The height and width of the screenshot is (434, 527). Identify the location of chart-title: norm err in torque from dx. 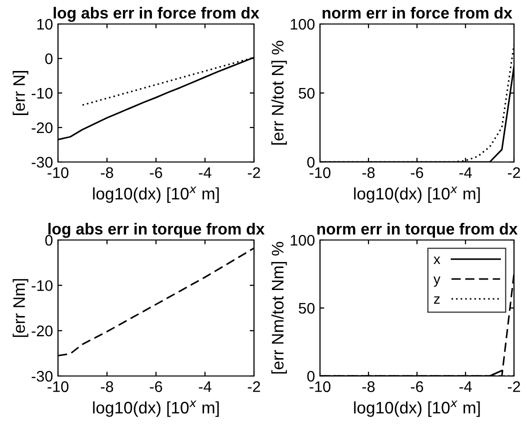
(417, 230).